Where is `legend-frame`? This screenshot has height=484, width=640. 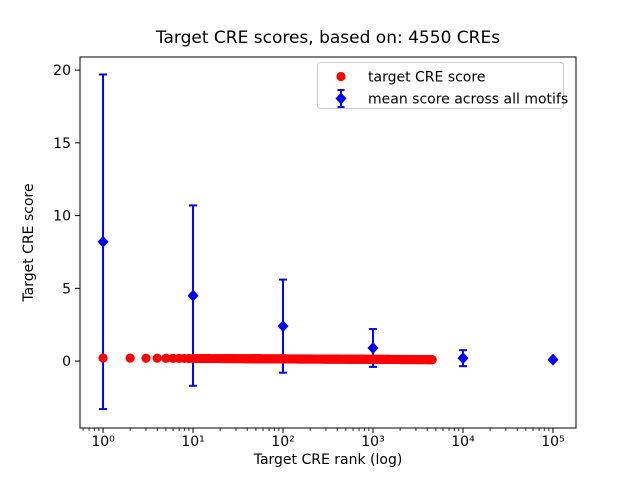
legend-frame is located at coordinates (440, 85).